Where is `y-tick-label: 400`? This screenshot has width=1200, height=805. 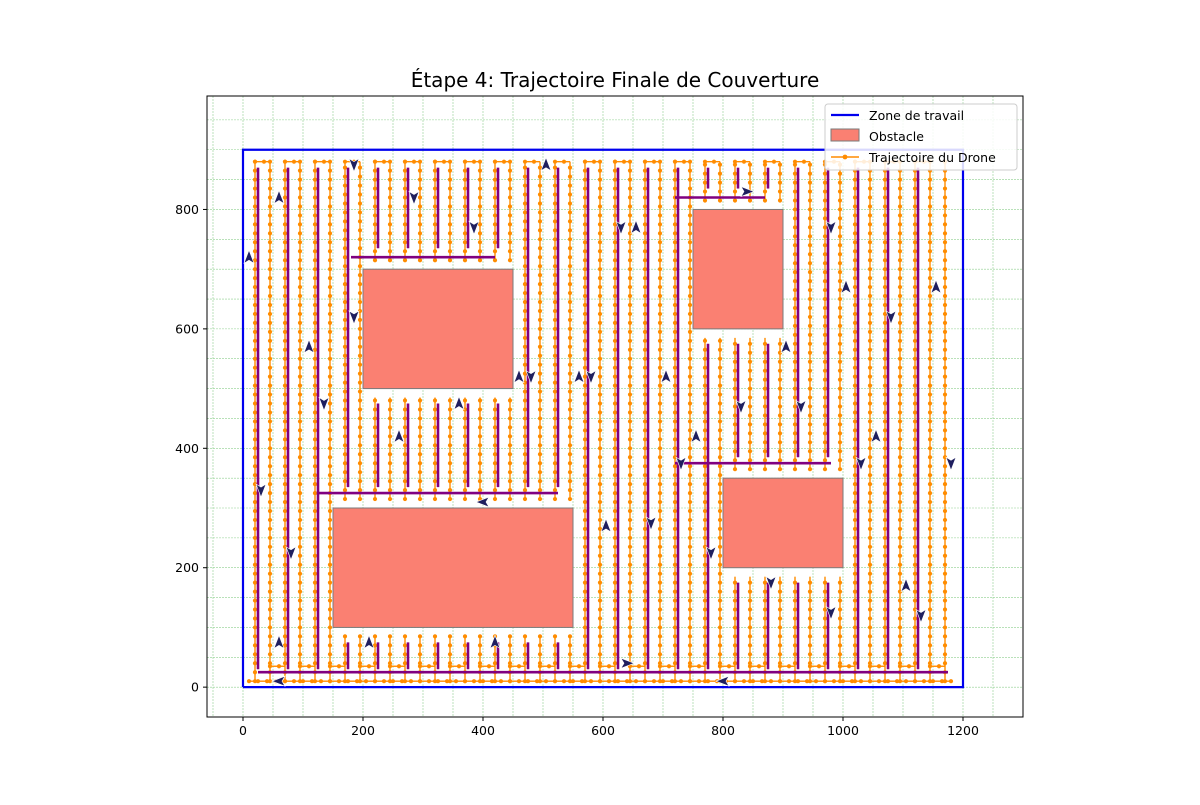
y-tick-label: 400 is located at coordinates (187, 448).